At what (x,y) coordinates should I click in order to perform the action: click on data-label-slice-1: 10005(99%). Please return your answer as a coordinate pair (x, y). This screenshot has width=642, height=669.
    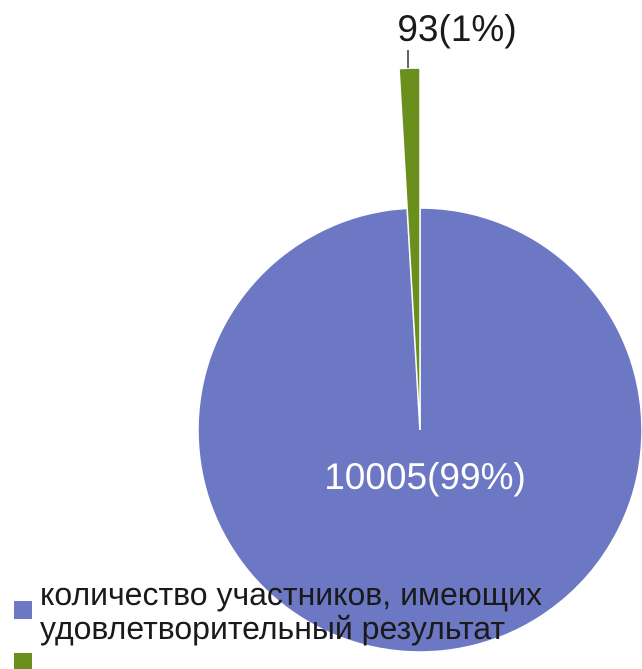
    Looking at the image, I should click on (425, 477).